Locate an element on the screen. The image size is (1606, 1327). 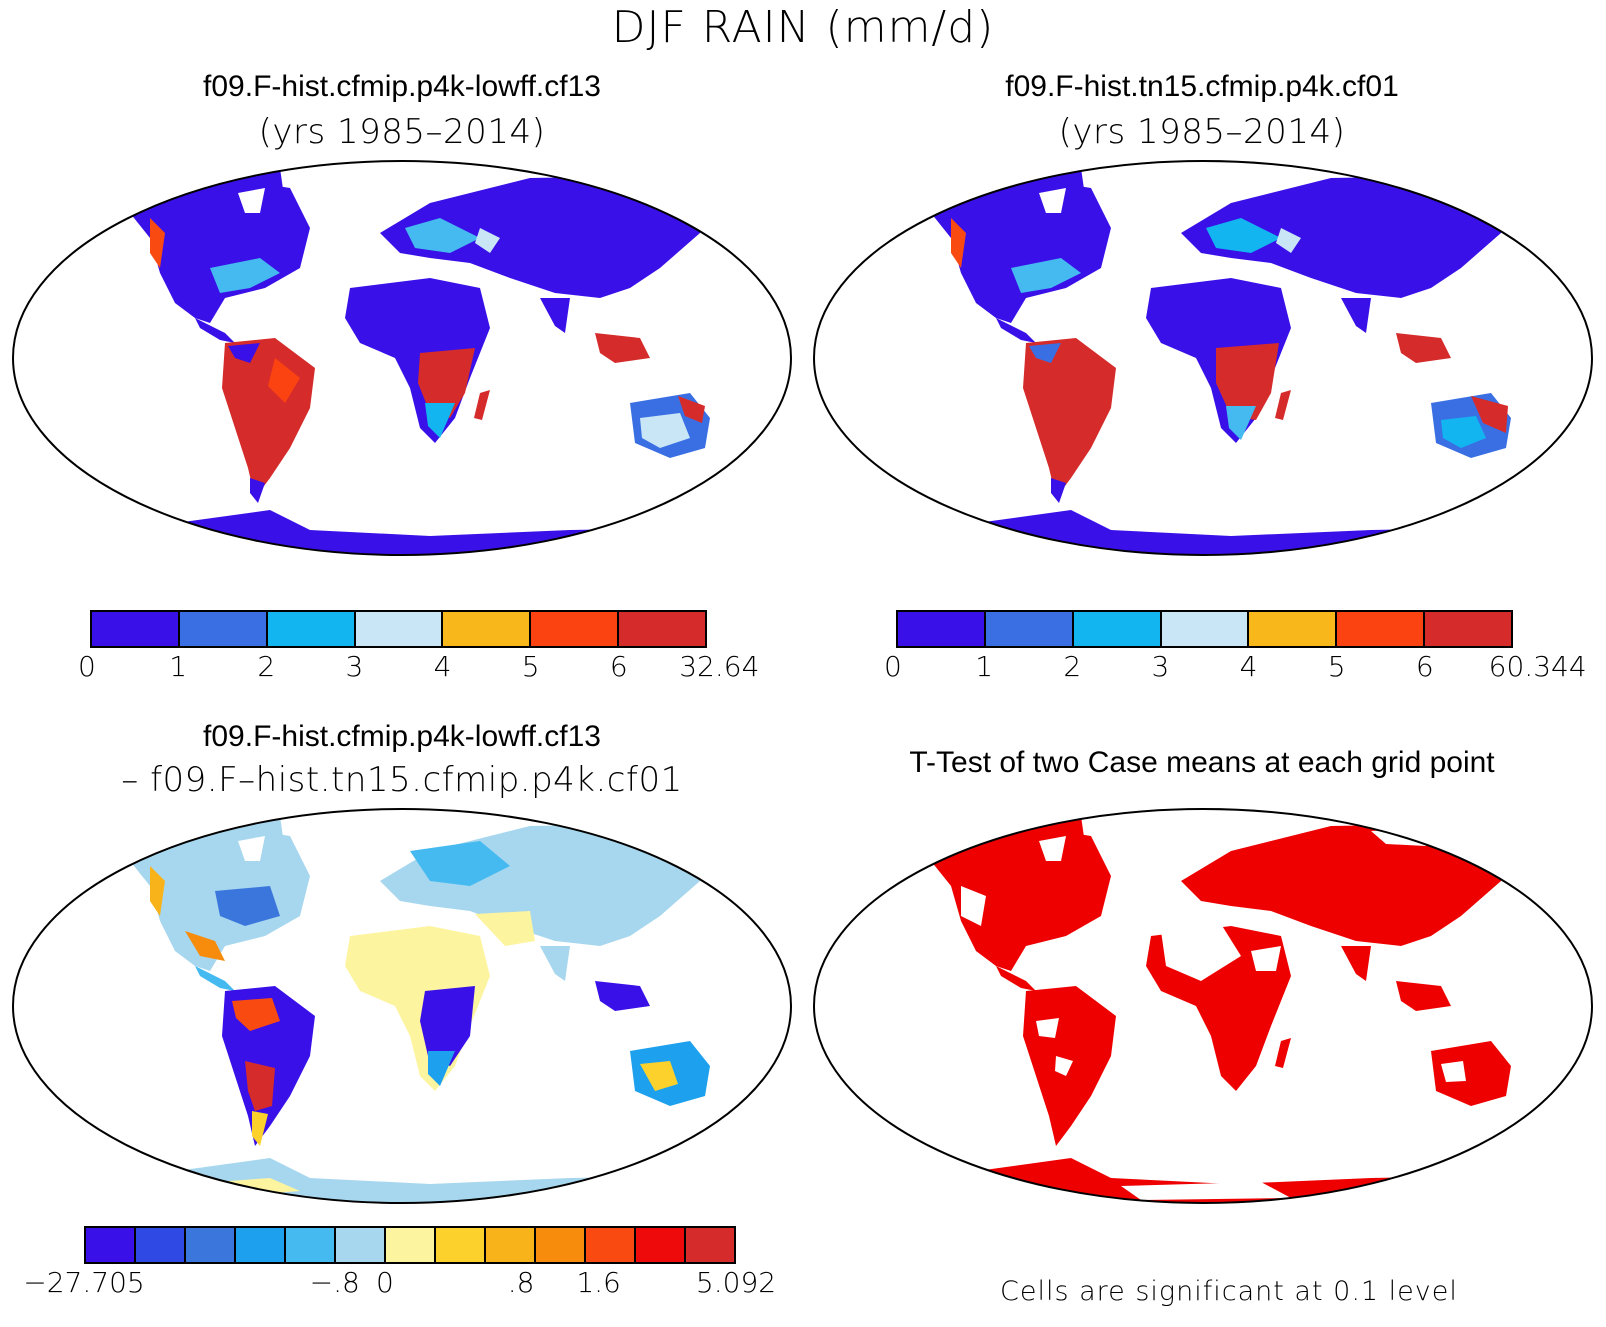
figure-title: DJF RAIN (mm/d) is located at coordinates (803, 27).